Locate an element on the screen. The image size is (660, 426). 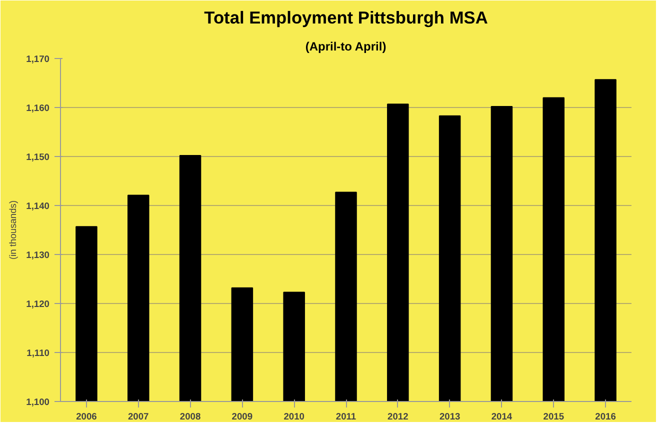
y-tick-label: 1,100 is located at coordinates (38, 402).